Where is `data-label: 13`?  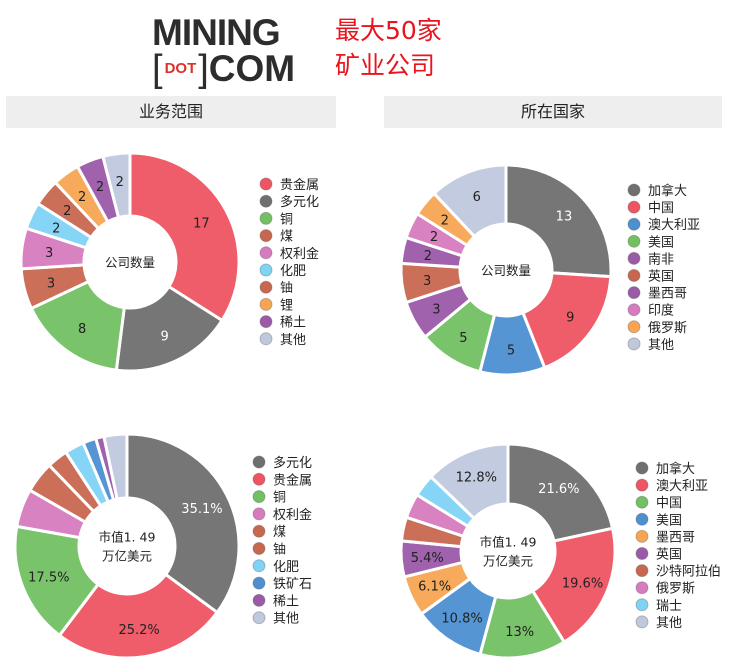 data-label: 13 is located at coordinates (564, 217).